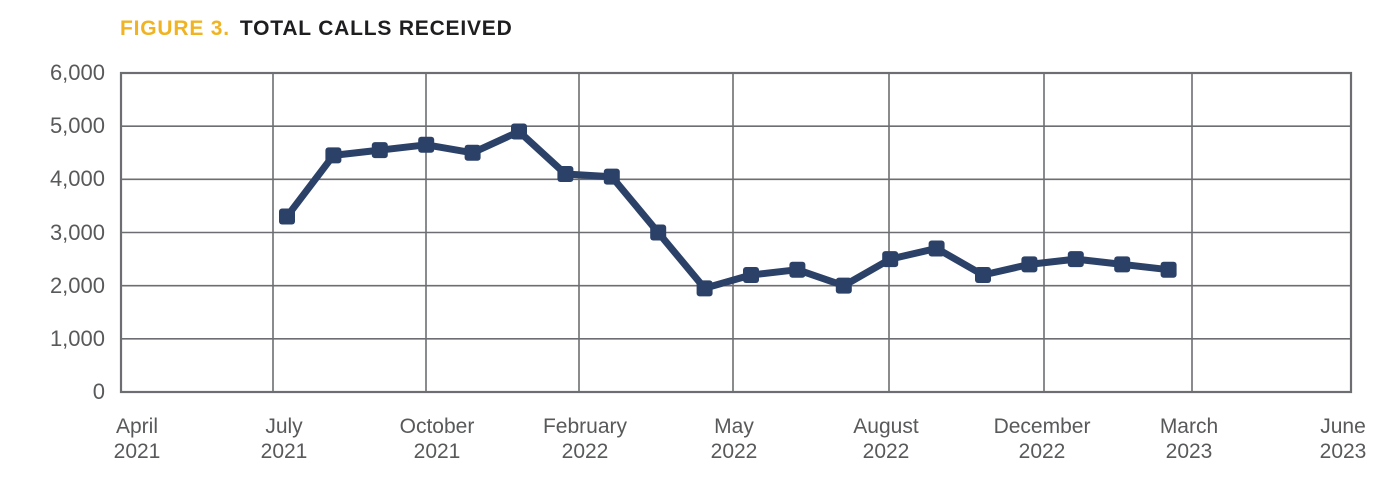  I want to click on x-tick-month: August, so click(886, 426).